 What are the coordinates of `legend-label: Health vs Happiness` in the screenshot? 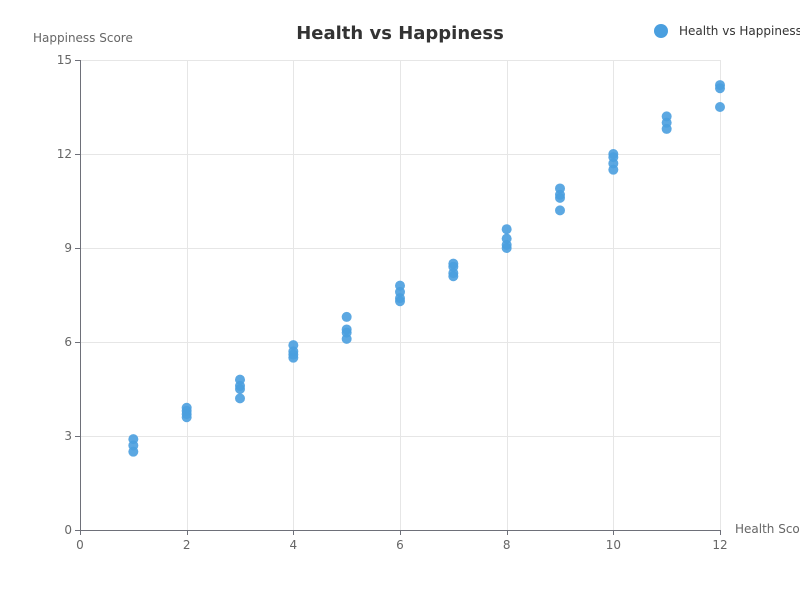 It's located at (739, 31).